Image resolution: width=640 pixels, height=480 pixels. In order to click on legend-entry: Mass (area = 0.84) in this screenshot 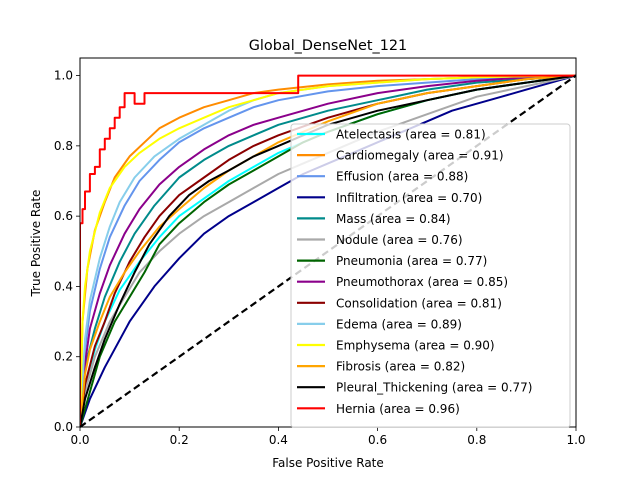, I will do `click(393, 219)`.